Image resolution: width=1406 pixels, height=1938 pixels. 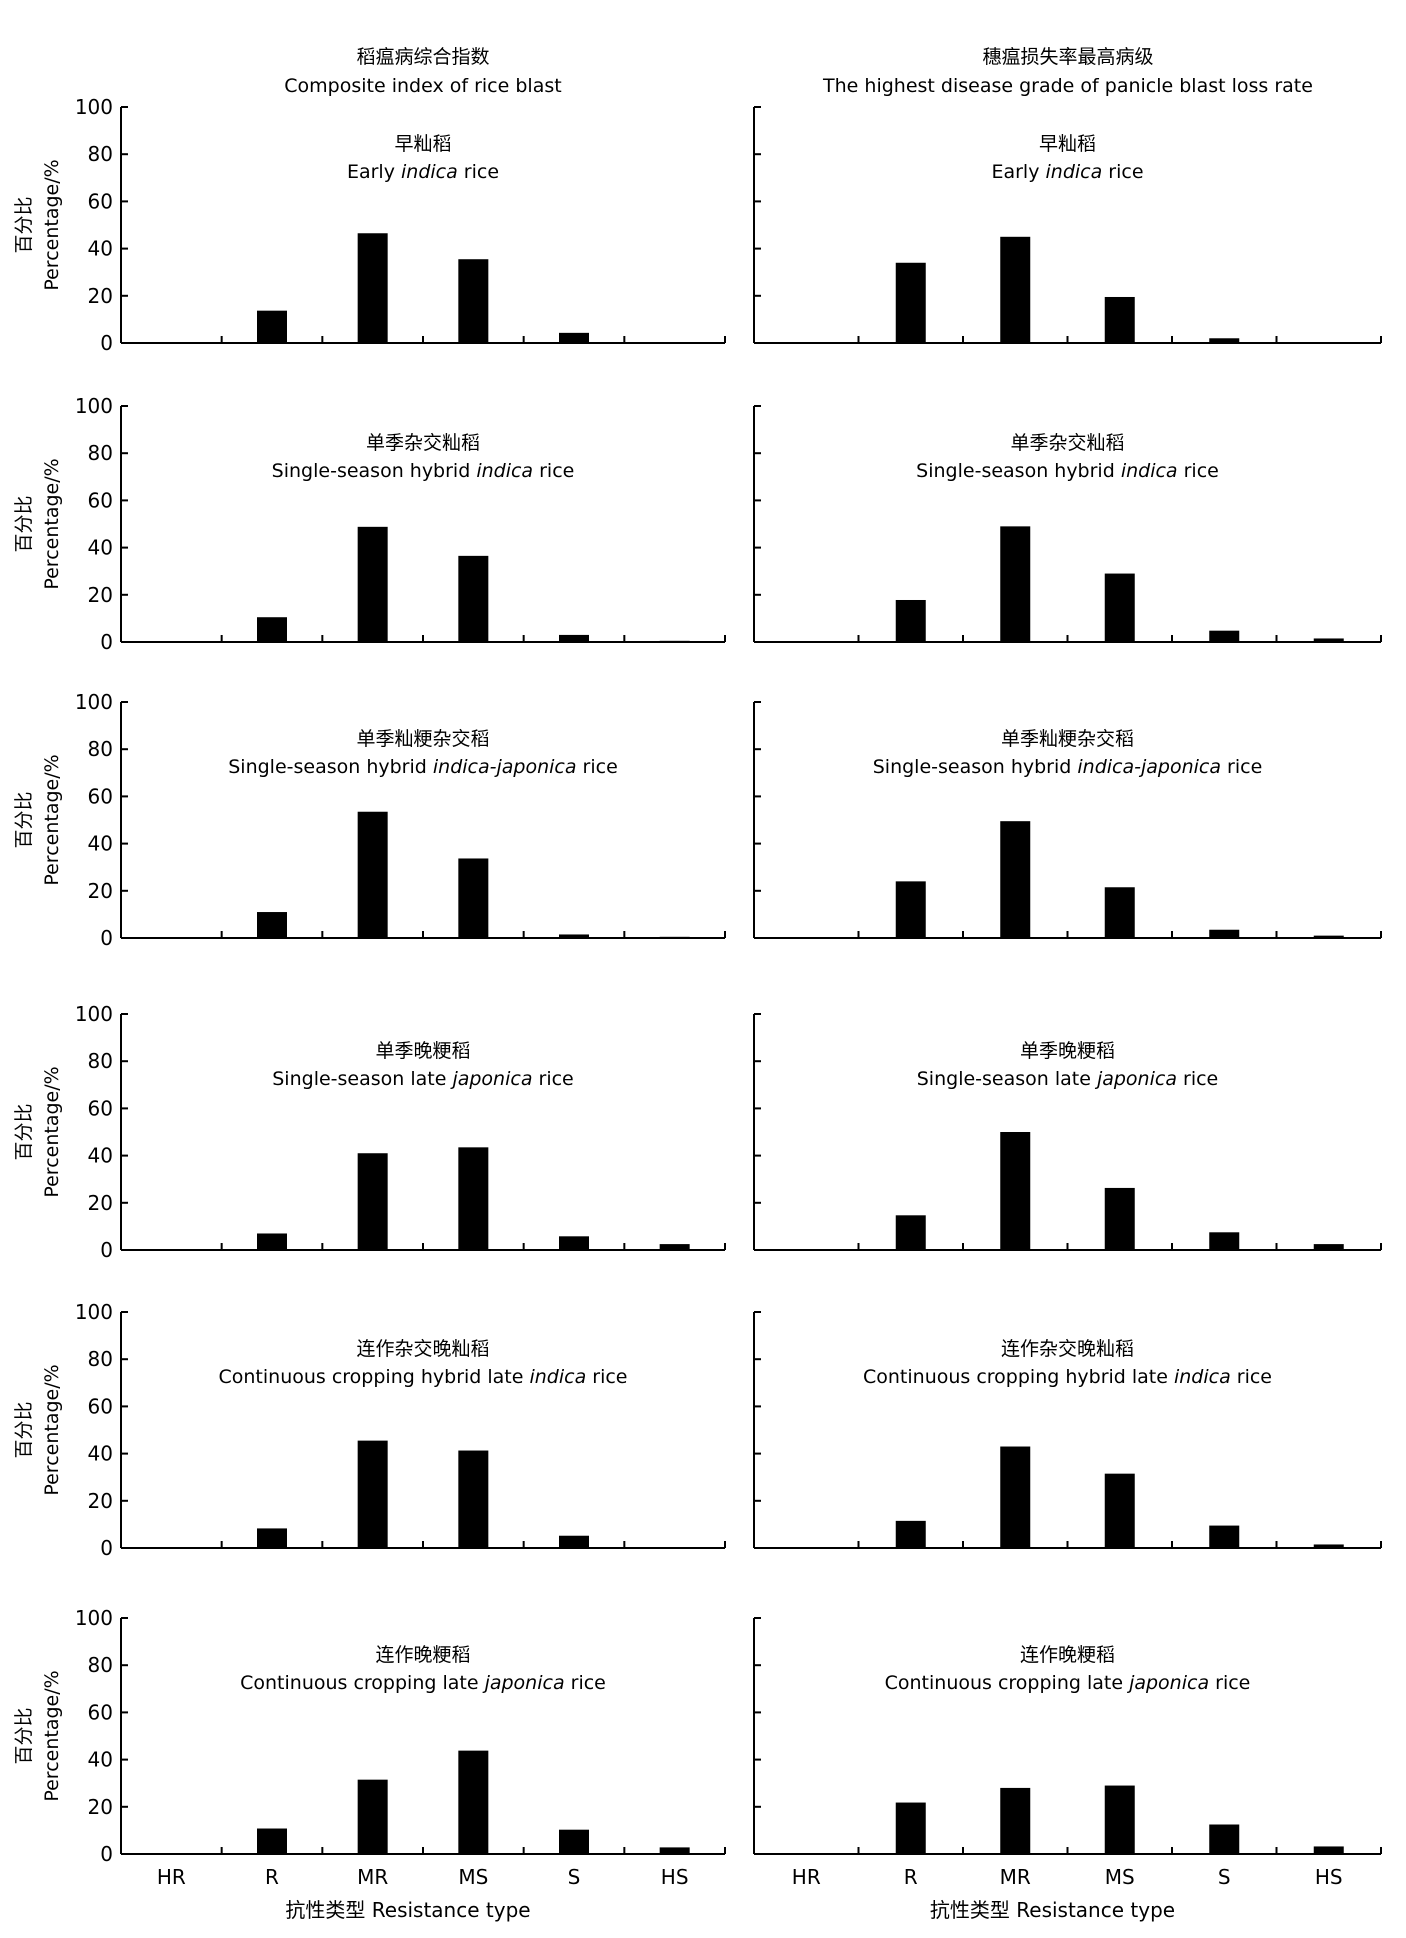 I want to click on panel-title-en: Continuous cropping late japonica rice, so click(x=1068, y=1683).